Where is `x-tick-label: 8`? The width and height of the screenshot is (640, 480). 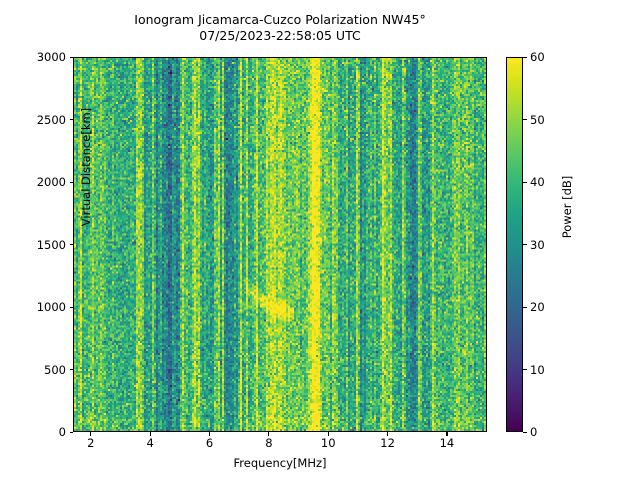
x-tick-label: 8 is located at coordinates (269, 443).